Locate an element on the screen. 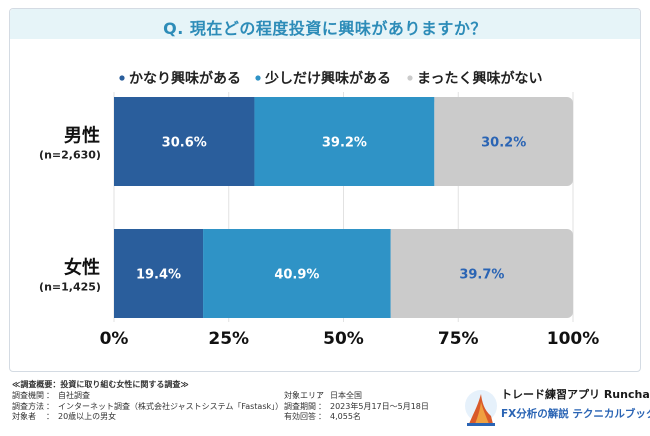 The image size is (650, 436). category-n: (n=2,630) is located at coordinates (70, 155).